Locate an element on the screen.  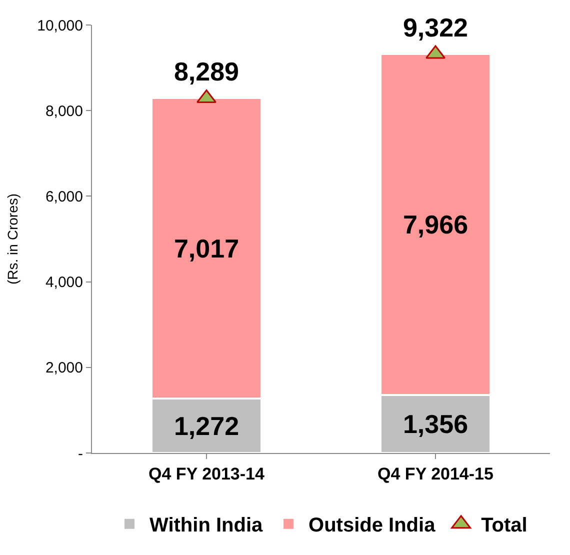
legend-label: Outside India is located at coordinates (372, 525).